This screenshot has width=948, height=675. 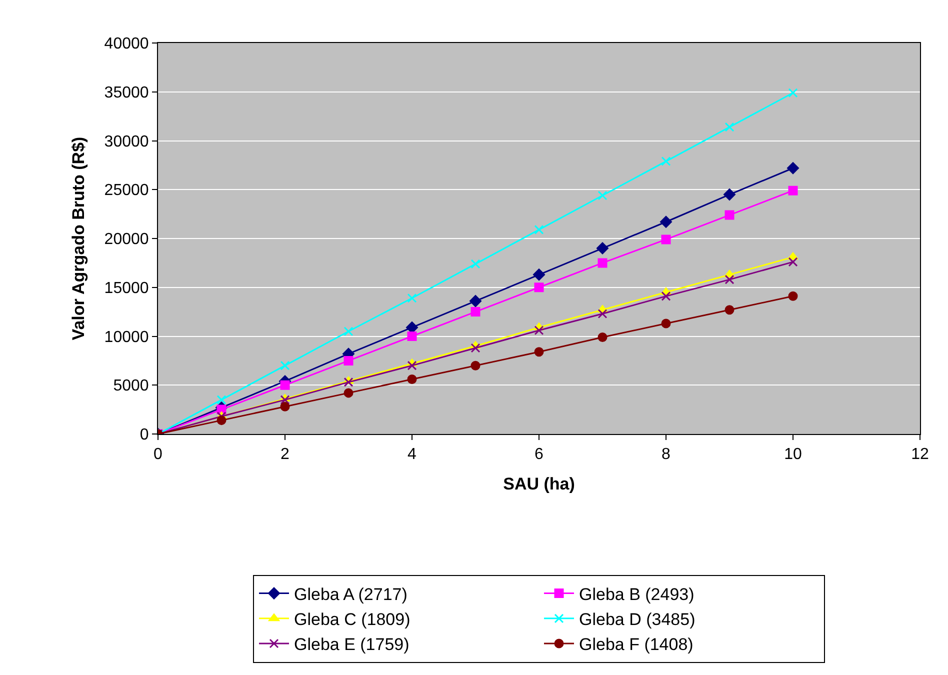 I want to click on legend-label: Gleba B (2493), so click(x=636, y=594).